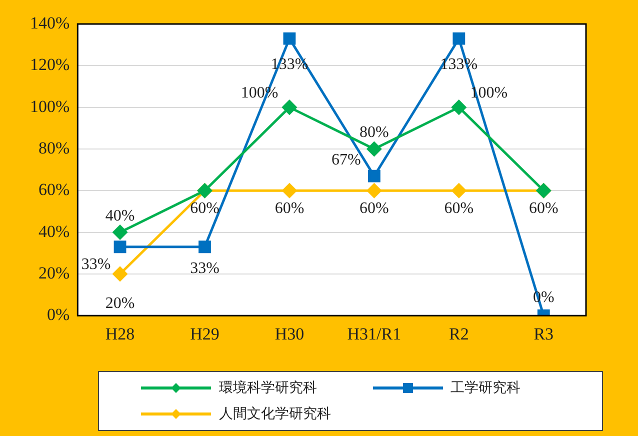 The image size is (638, 436). Describe the element at coordinates (54, 231) in the screenshot. I see `y-tick-label: 40%` at that location.